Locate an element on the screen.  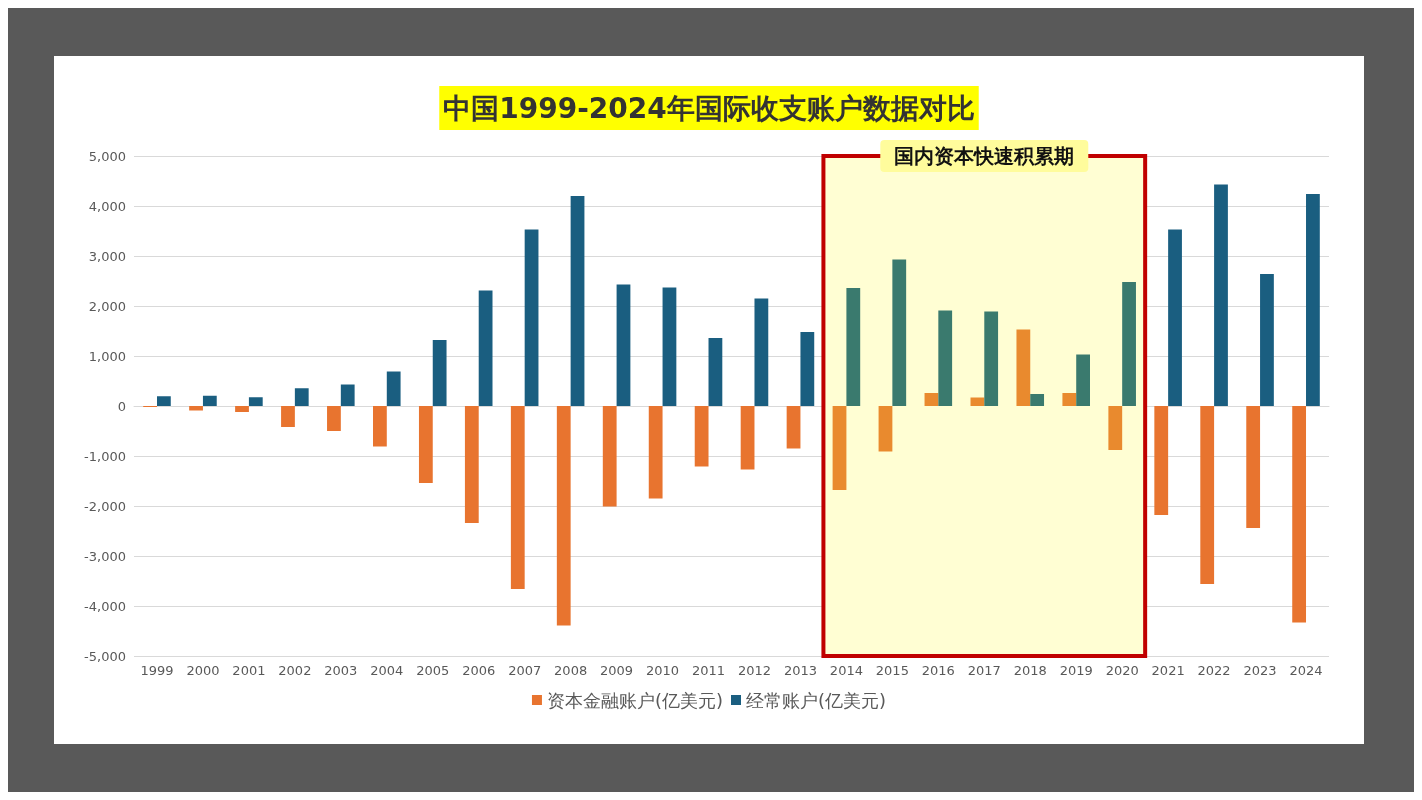
y-tick-label: 2,000 is located at coordinates (107, 306).